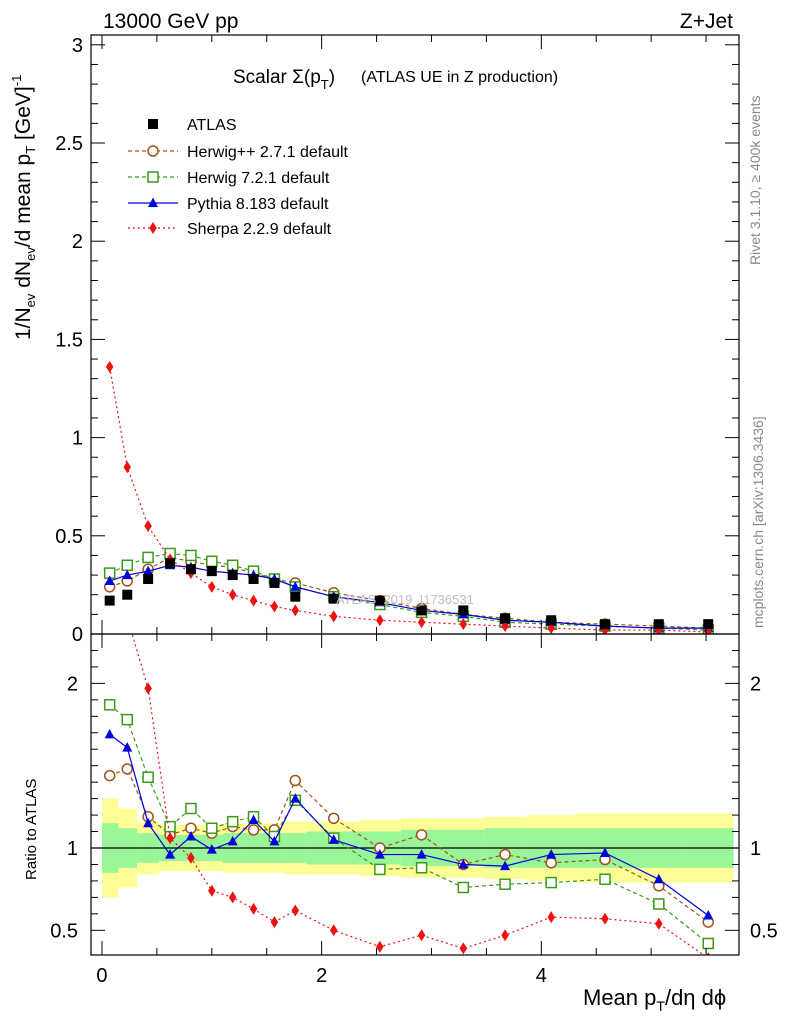 Image resolution: width=786 pixels, height=1024 pixels. I want to click on analysis-watermark: ATLAS_2019_I1736531, so click(405, 599).